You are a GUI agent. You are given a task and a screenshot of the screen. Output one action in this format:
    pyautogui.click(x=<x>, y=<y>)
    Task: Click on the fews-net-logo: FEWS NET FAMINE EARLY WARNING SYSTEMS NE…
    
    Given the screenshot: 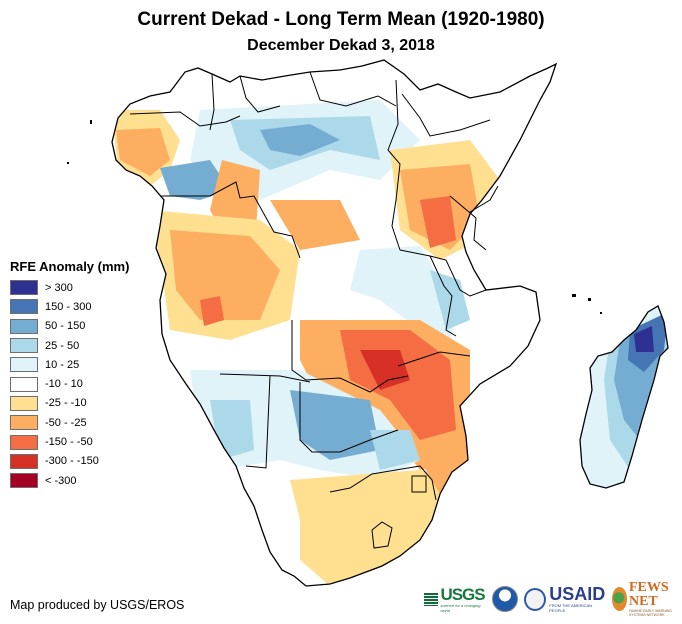 What is the action you would take?
    pyautogui.click(x=645, y=599)
    